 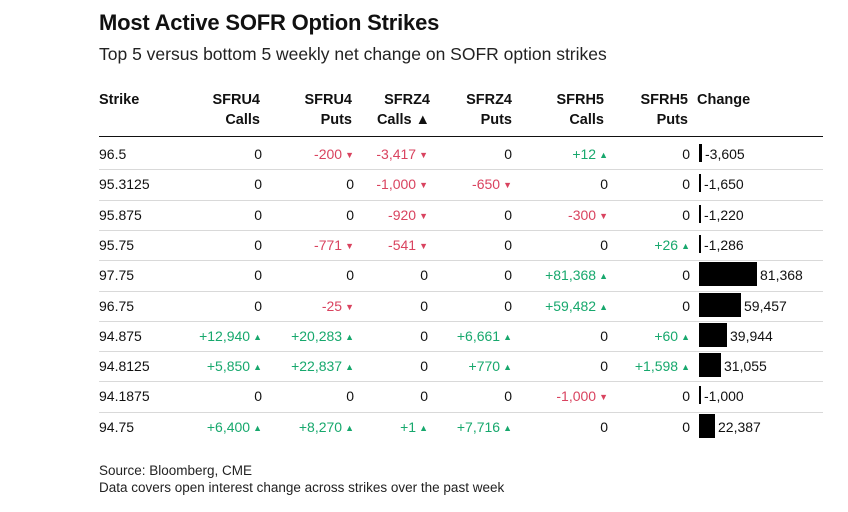 I want to click on chart-title: Most Active SOFR Option Strikes, so click(x=269, y=22).